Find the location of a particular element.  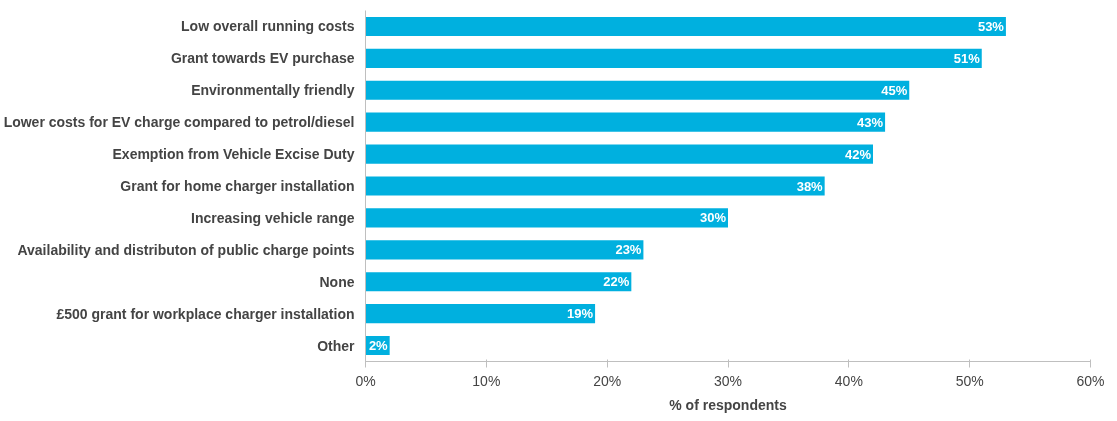

y-tick-label: Lower costs for EV charge compared to petrol/diesel is located at coordinates (179, 122).